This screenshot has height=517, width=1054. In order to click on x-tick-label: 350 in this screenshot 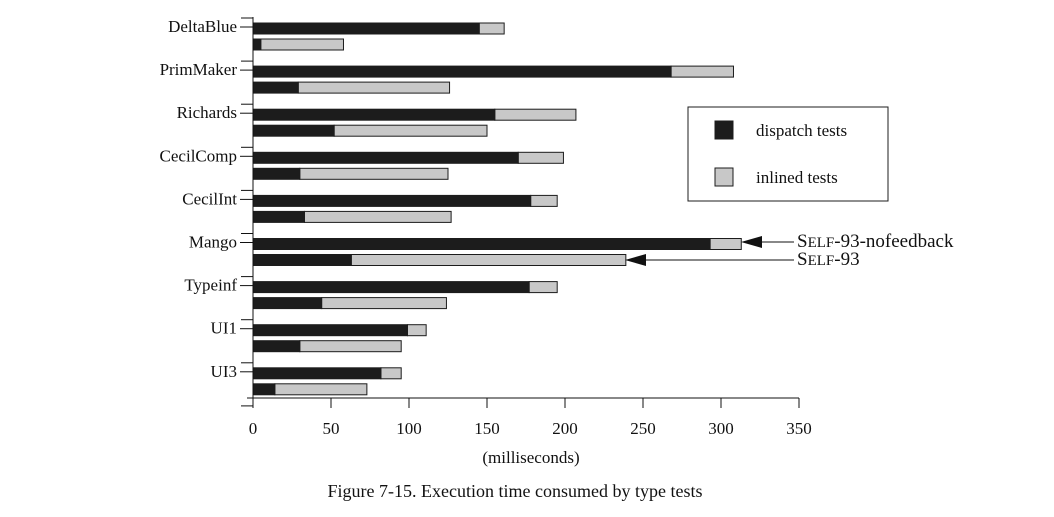, I will do `click(799, 428)`.